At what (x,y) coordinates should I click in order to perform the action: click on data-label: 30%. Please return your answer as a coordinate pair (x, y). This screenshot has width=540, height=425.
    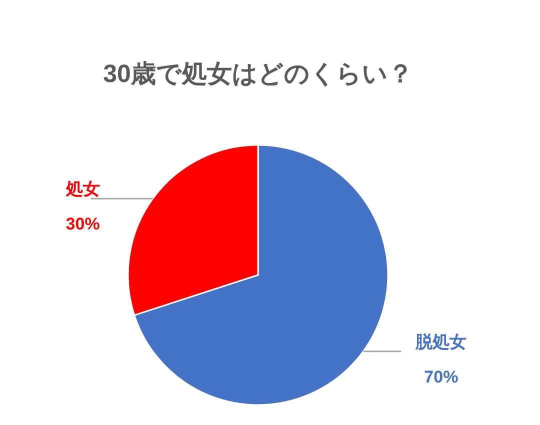
    Looking at the image, I should click on (83, 224).